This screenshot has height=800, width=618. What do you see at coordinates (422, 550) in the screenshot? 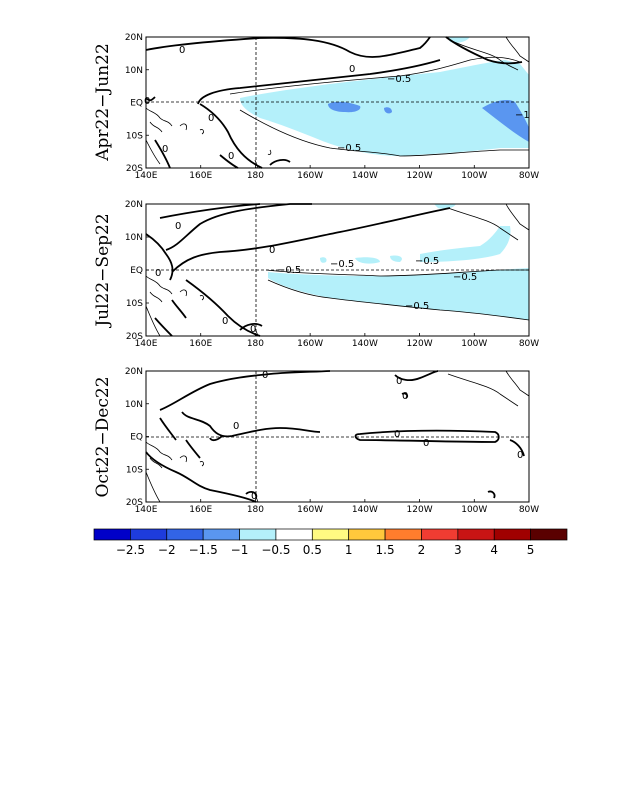
I see `colorbar-label: 2` at bounding box center [422, 550].